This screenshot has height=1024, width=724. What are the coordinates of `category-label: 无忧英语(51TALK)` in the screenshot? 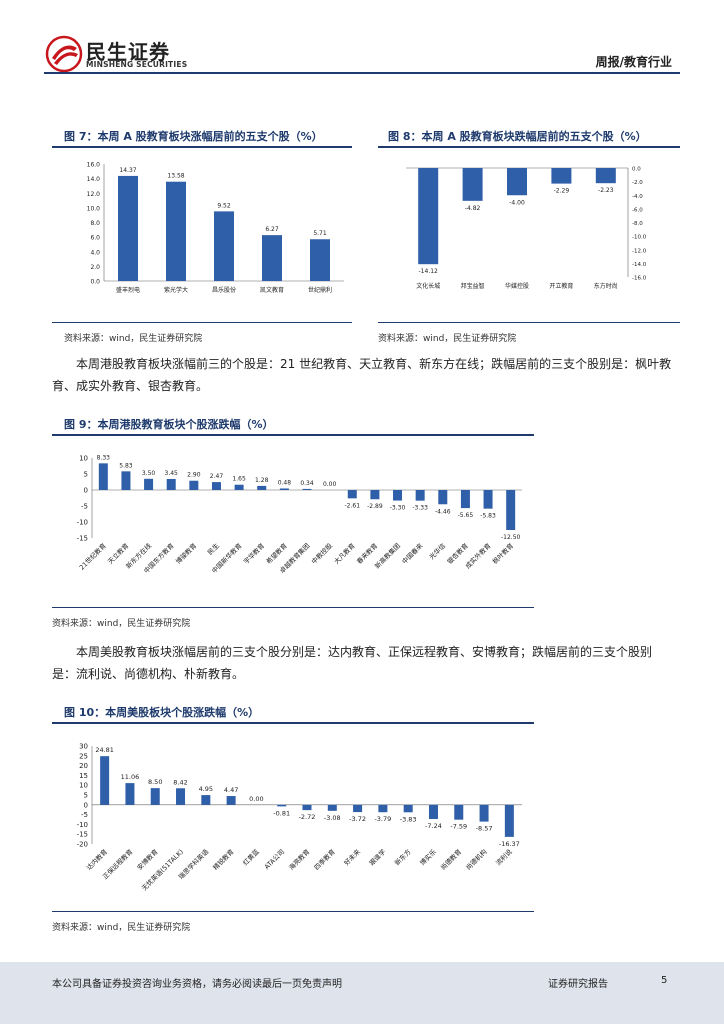 It's located at (162, 869).